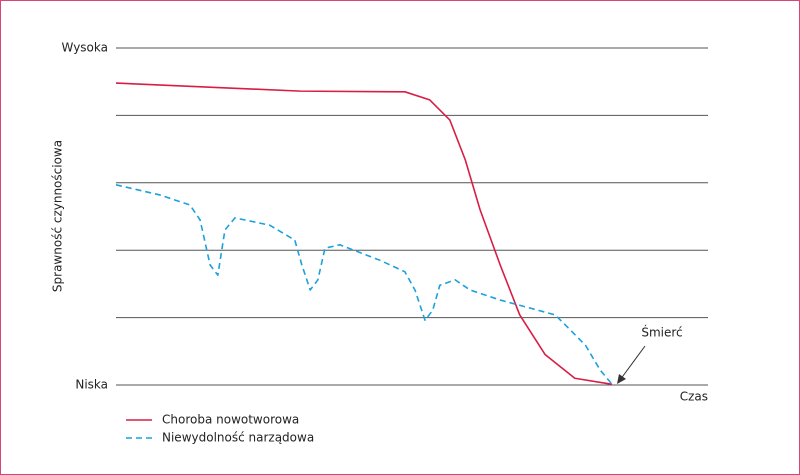 The height and width of the screenshot is (475, 800). What do you see at coordinates (91, 385) in the screenshot?
I see `y-tick-label: Niska` at bounding box center [91, 385].